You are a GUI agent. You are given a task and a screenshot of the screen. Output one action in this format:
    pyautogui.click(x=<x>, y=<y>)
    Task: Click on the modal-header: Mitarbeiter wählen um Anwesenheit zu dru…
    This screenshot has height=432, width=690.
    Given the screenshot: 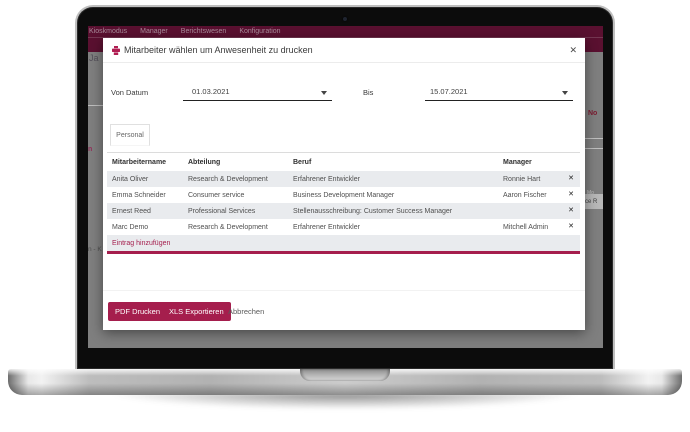 What is the action you would take?
    pyautogui.click(x=344, y=50)
    